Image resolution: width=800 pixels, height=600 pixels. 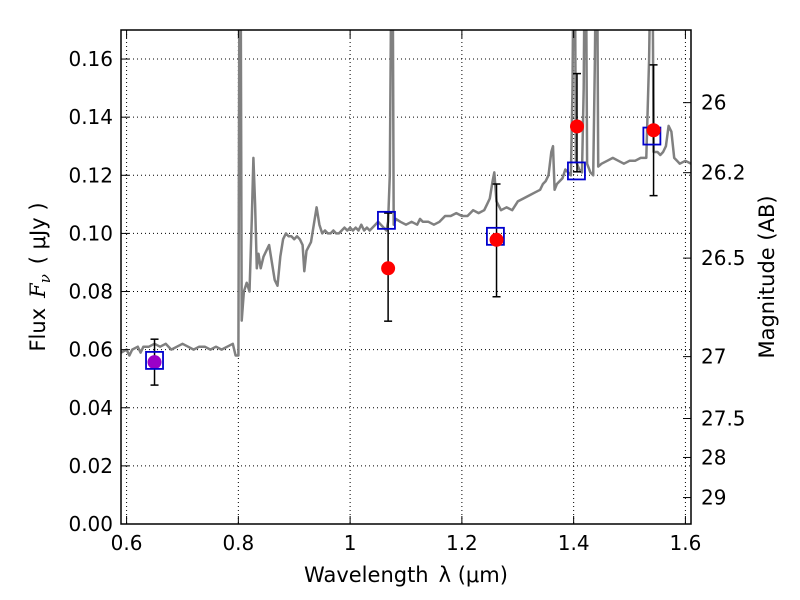 I want to click on y-tick-label: 0.02, so click(x=90, y=466).